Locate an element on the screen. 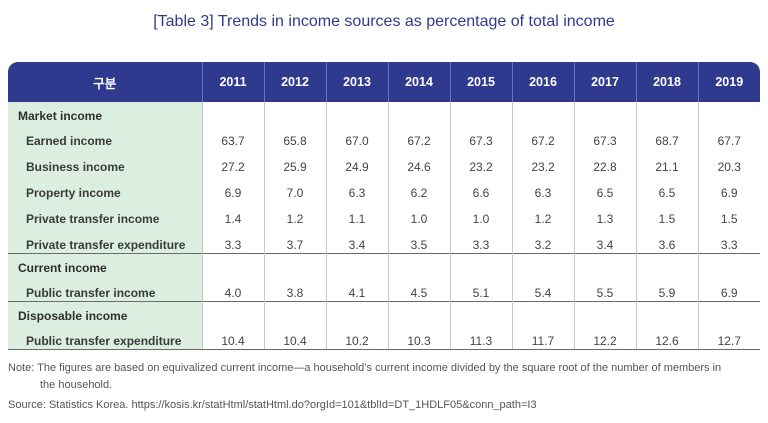 The height and width of the screenshot is (423, 768). corner-header: 구분 is located at coordinates (105, 82).